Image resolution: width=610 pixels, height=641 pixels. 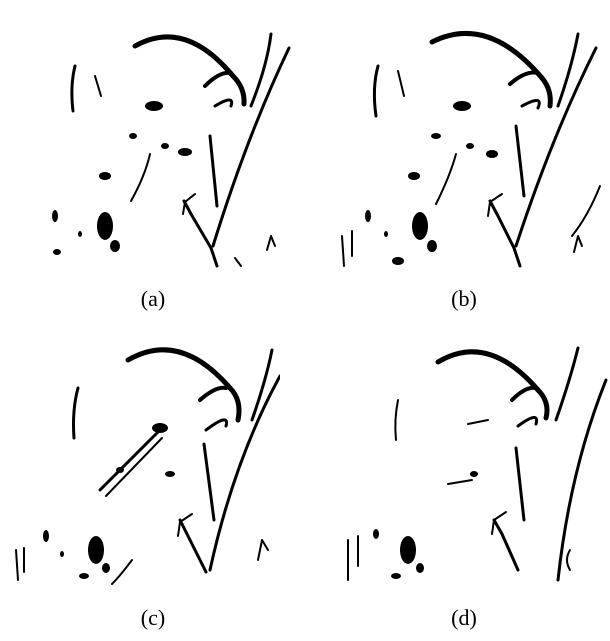 I want to click on panel-b-caption: (b), so click(x=464, y=298).